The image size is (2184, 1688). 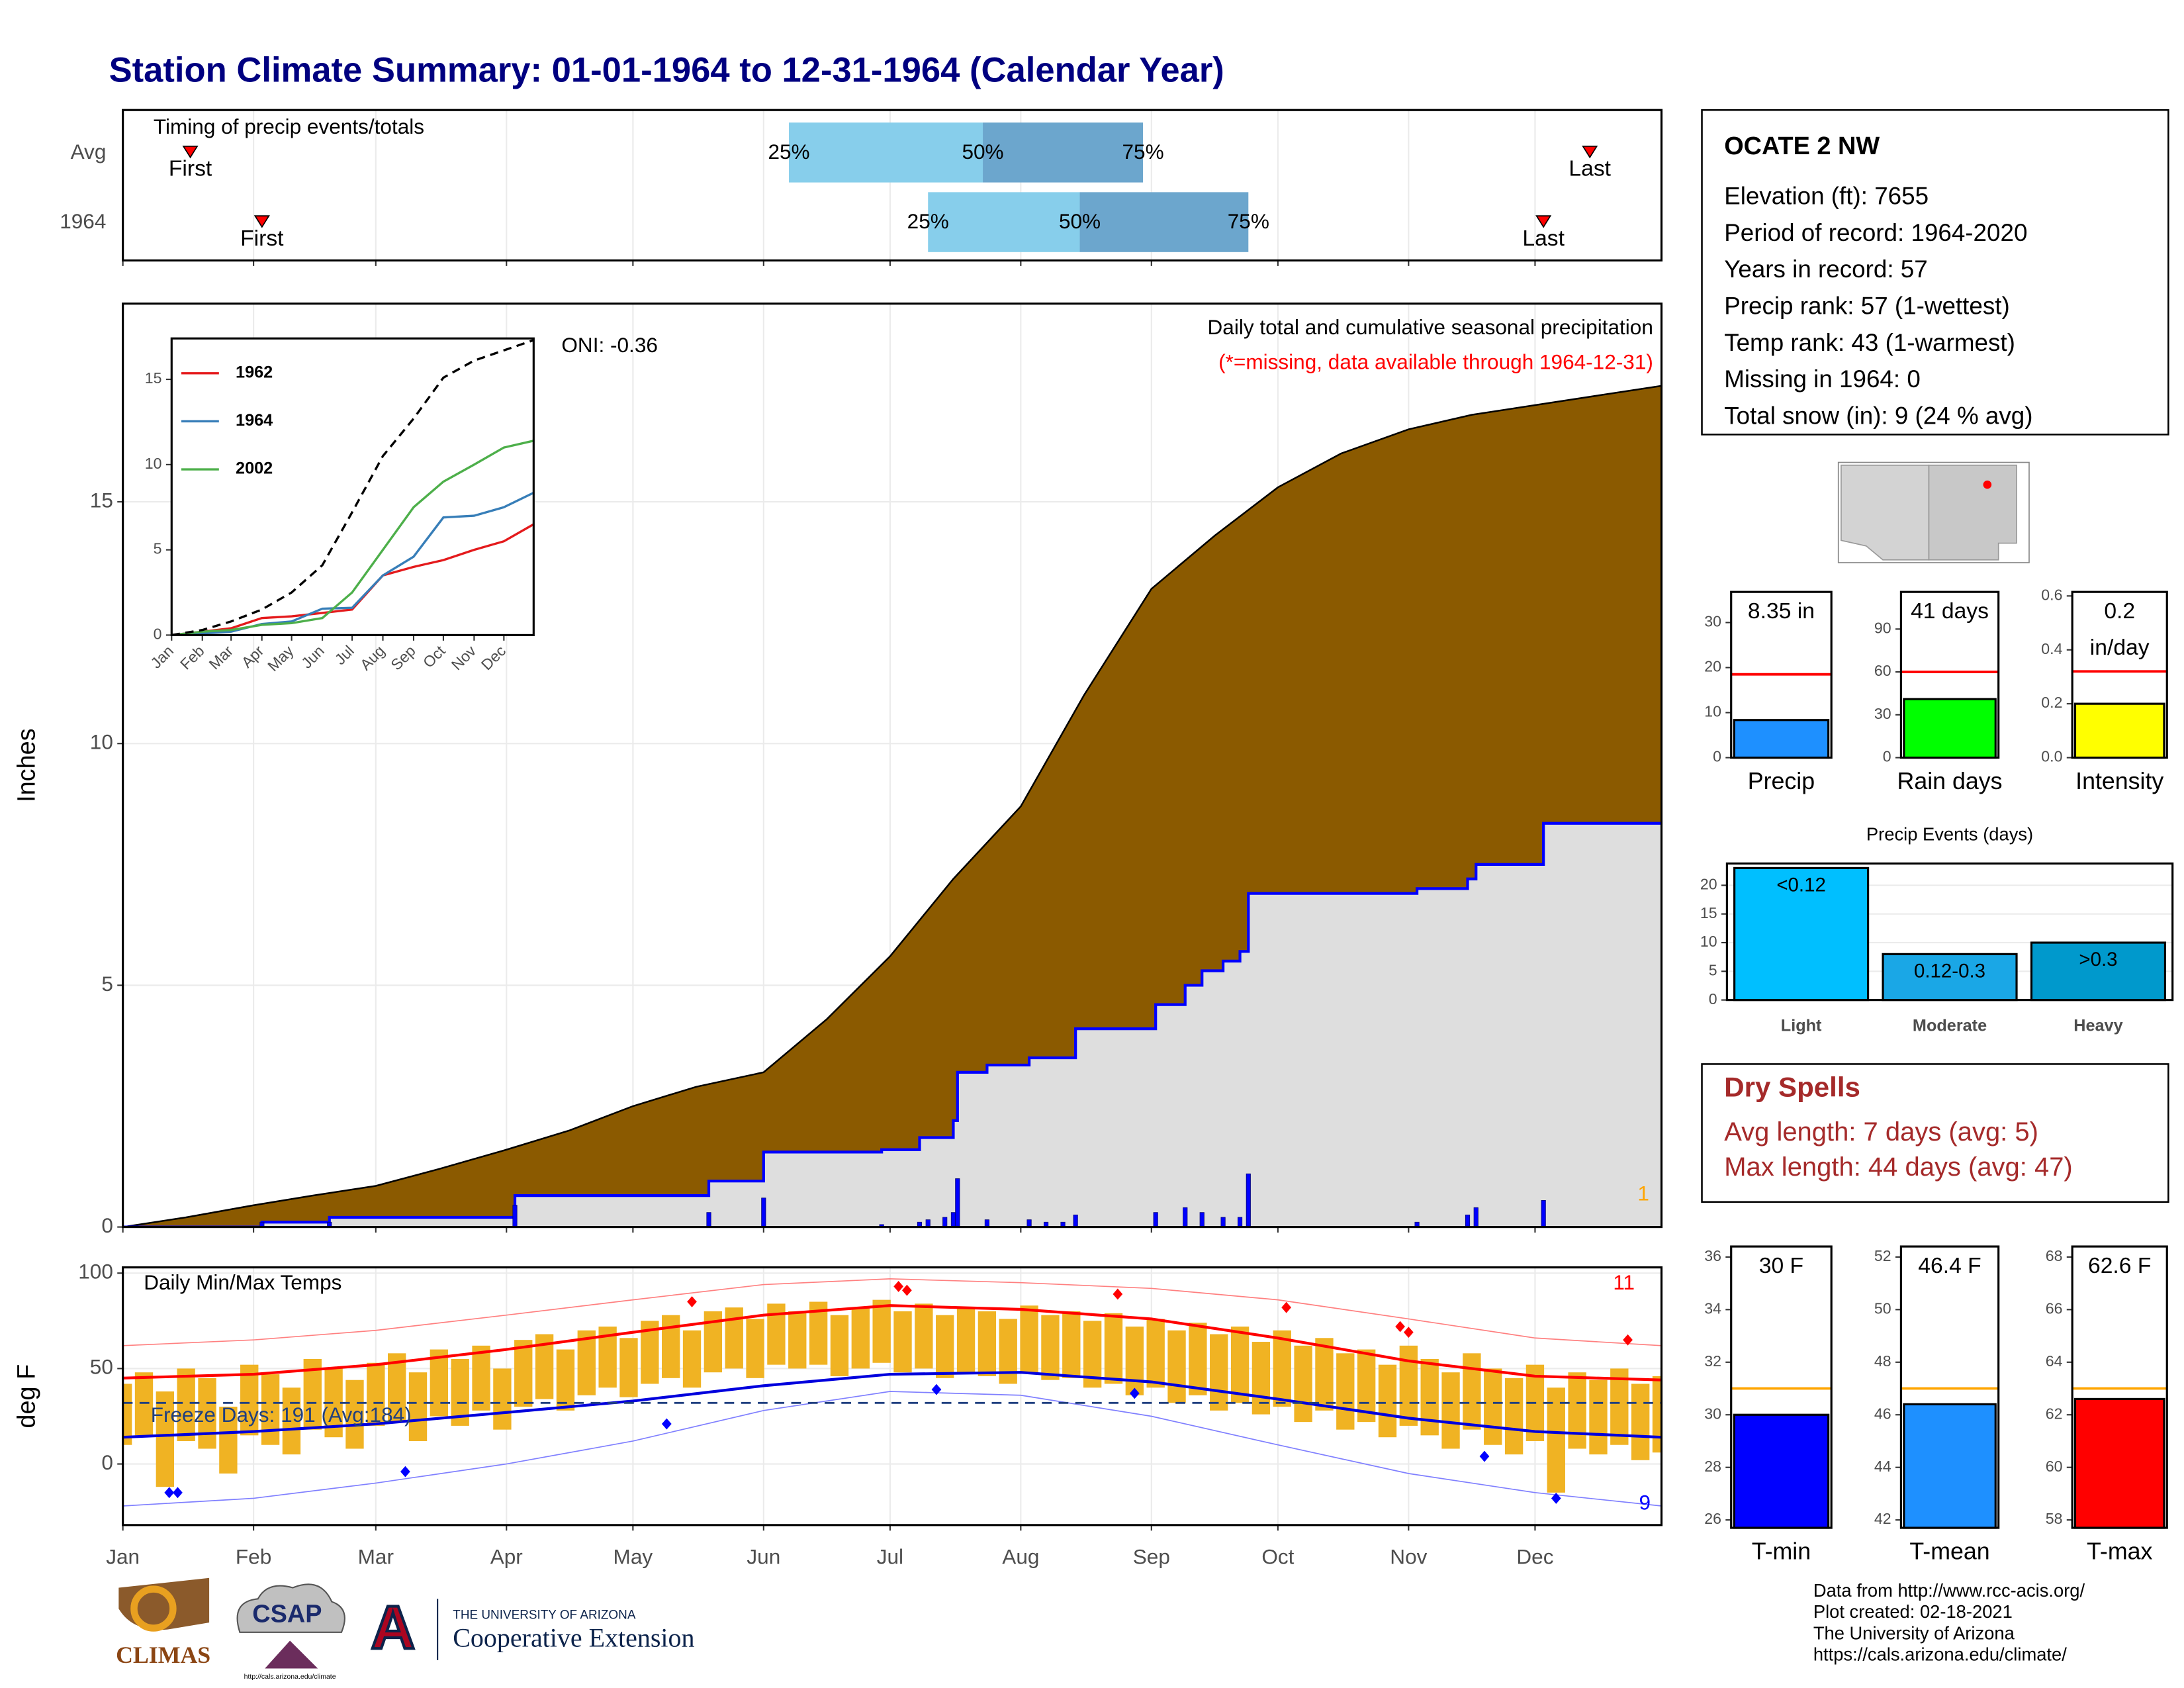 I want to click on csap-mountain, so click(x=291, y=1654).